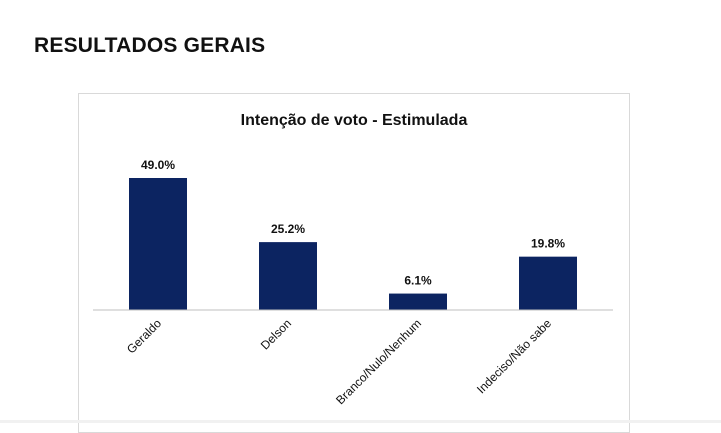 This screenshot has height=433, width=721. I want to click on bar-delson, so click(288, 276).